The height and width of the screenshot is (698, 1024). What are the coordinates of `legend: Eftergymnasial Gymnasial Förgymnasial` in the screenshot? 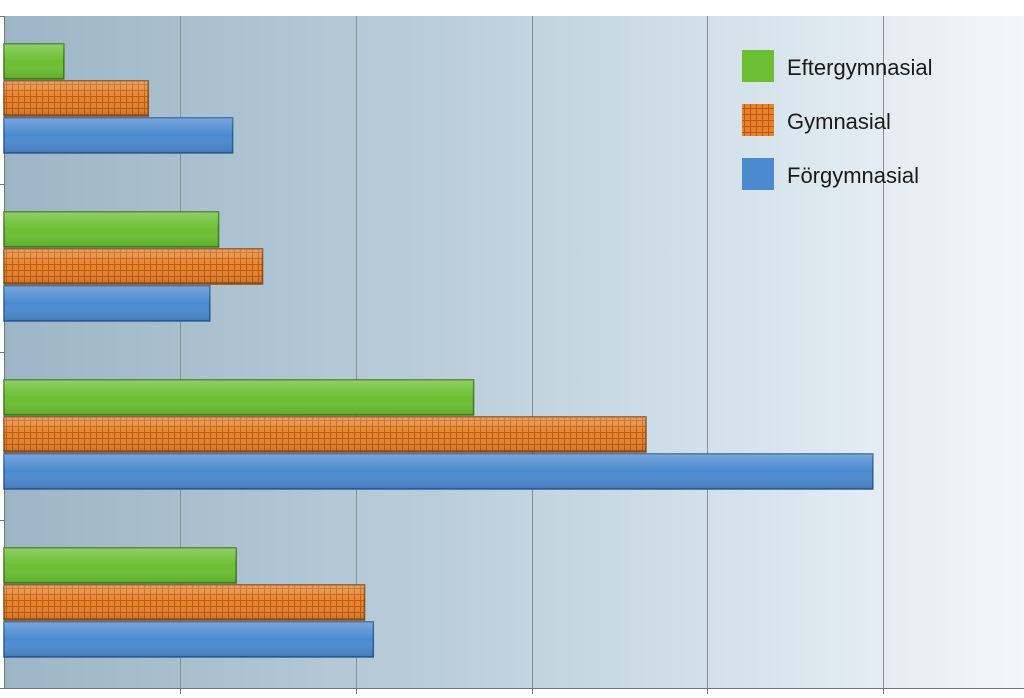 It's located at (837, 120).